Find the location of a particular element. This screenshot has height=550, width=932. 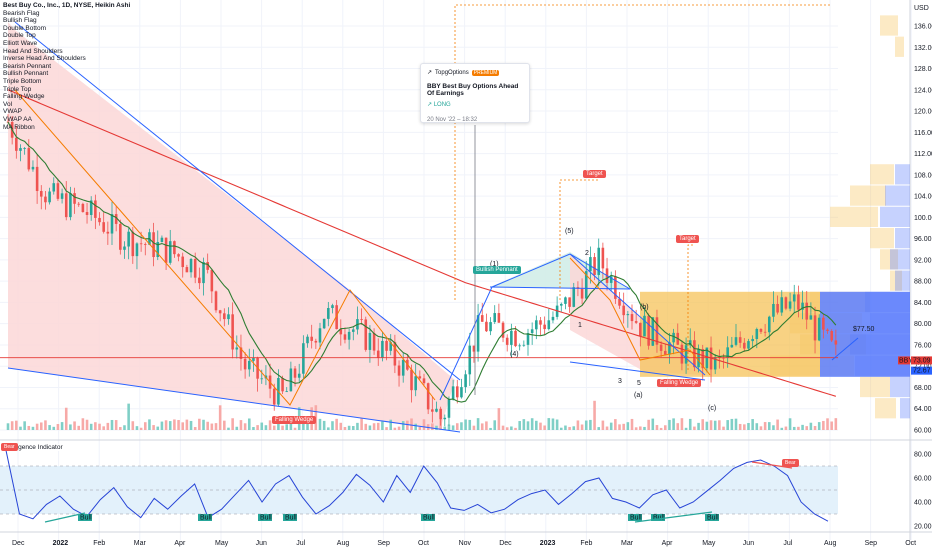

indicator-title: Divergence Indicator is located at coordinates (33, 447).